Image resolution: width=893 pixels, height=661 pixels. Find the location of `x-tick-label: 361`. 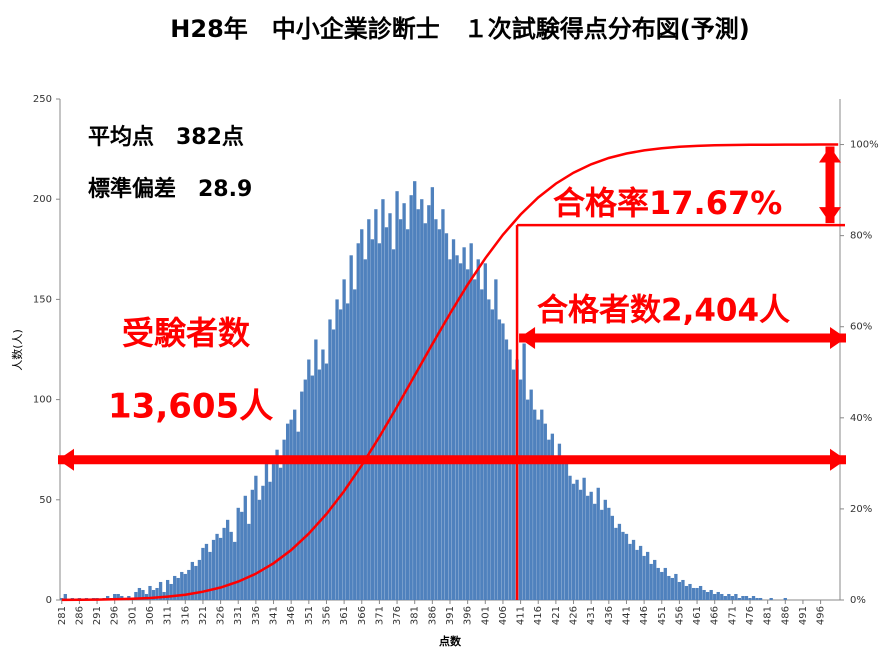

x-tick-label: 361 is located at coordinates (344, 615).